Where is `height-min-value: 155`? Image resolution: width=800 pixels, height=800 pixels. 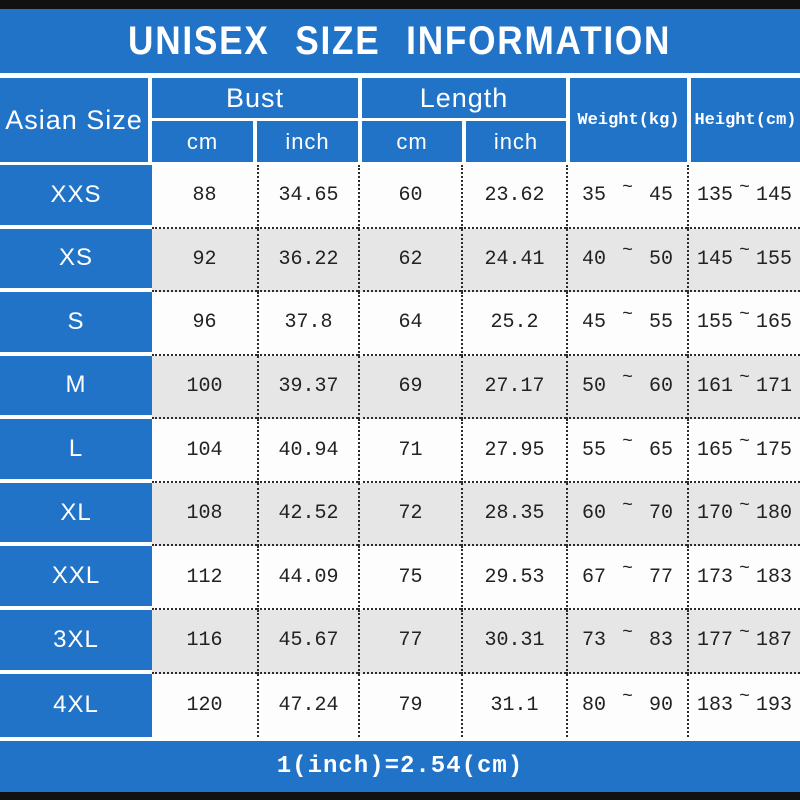 height-min-value: 155 is located at coordinates (715, 323).